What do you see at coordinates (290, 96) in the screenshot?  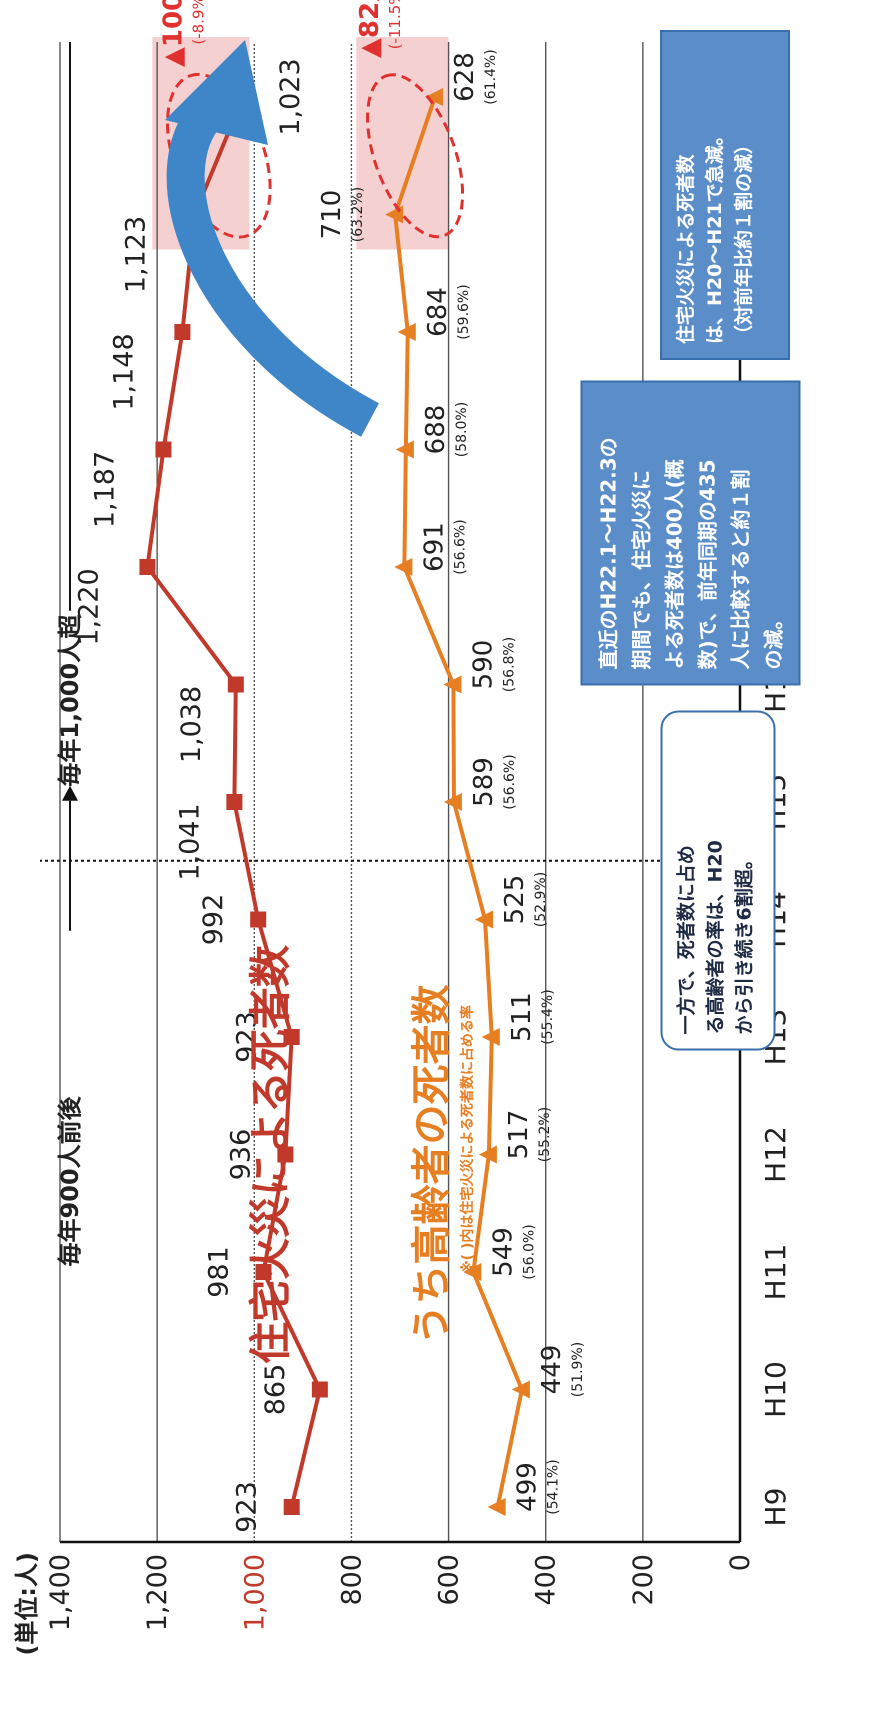 I see `data-label-fire-deaths: 1,023` at bounding box center [290, 96].